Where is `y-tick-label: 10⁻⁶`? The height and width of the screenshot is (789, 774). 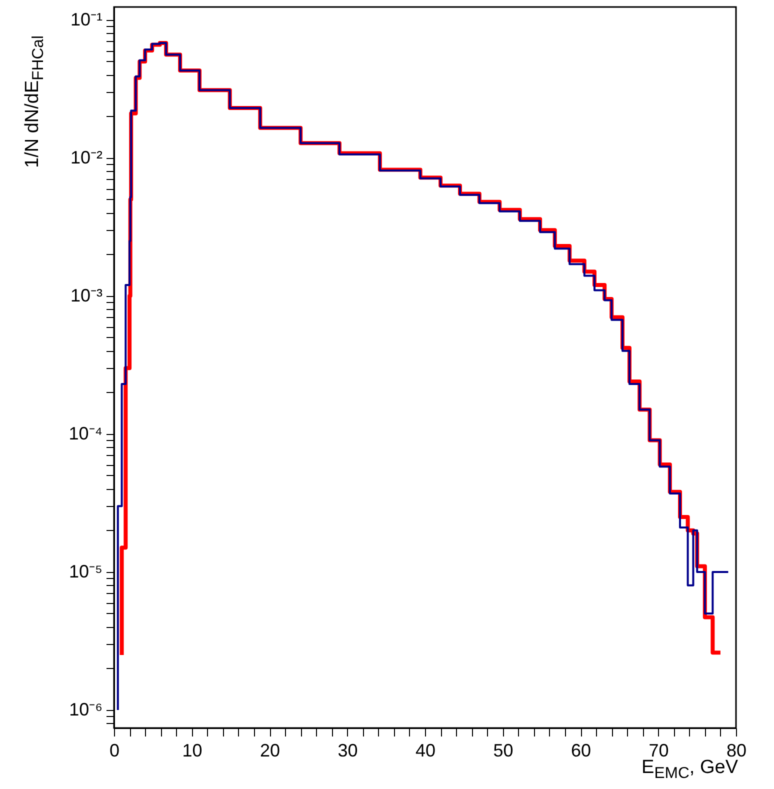 y-tick-label: 10⁻⁶ is located at coordinates (85, 709).